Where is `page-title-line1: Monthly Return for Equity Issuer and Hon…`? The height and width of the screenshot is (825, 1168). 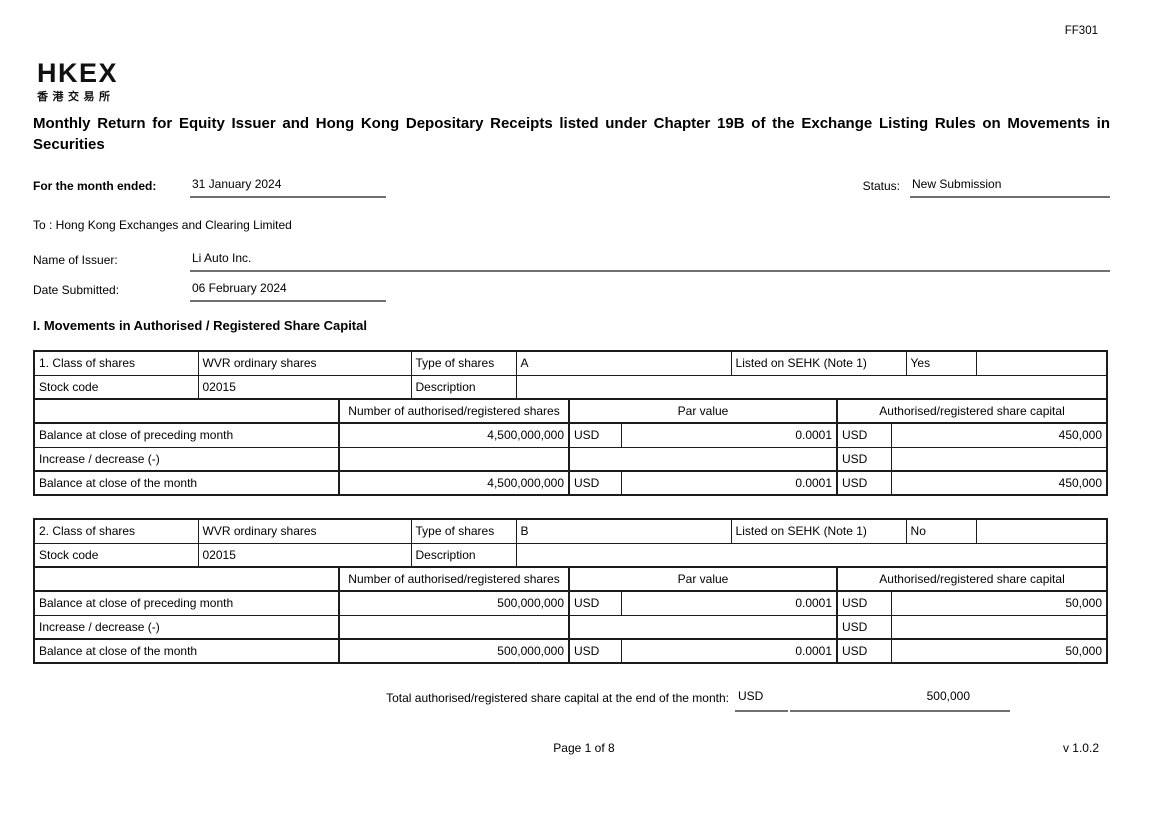
page-title-line1: Monthly Return for Equity Issuer and Hon… is located at coordinates (571, 123).